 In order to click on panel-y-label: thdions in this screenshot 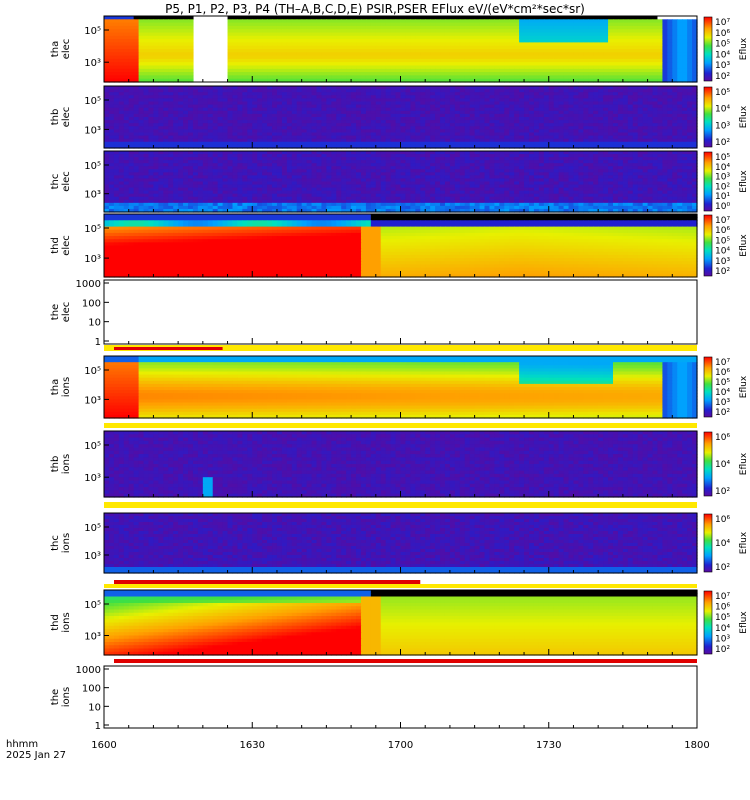, I will do `click(61, 622)`.